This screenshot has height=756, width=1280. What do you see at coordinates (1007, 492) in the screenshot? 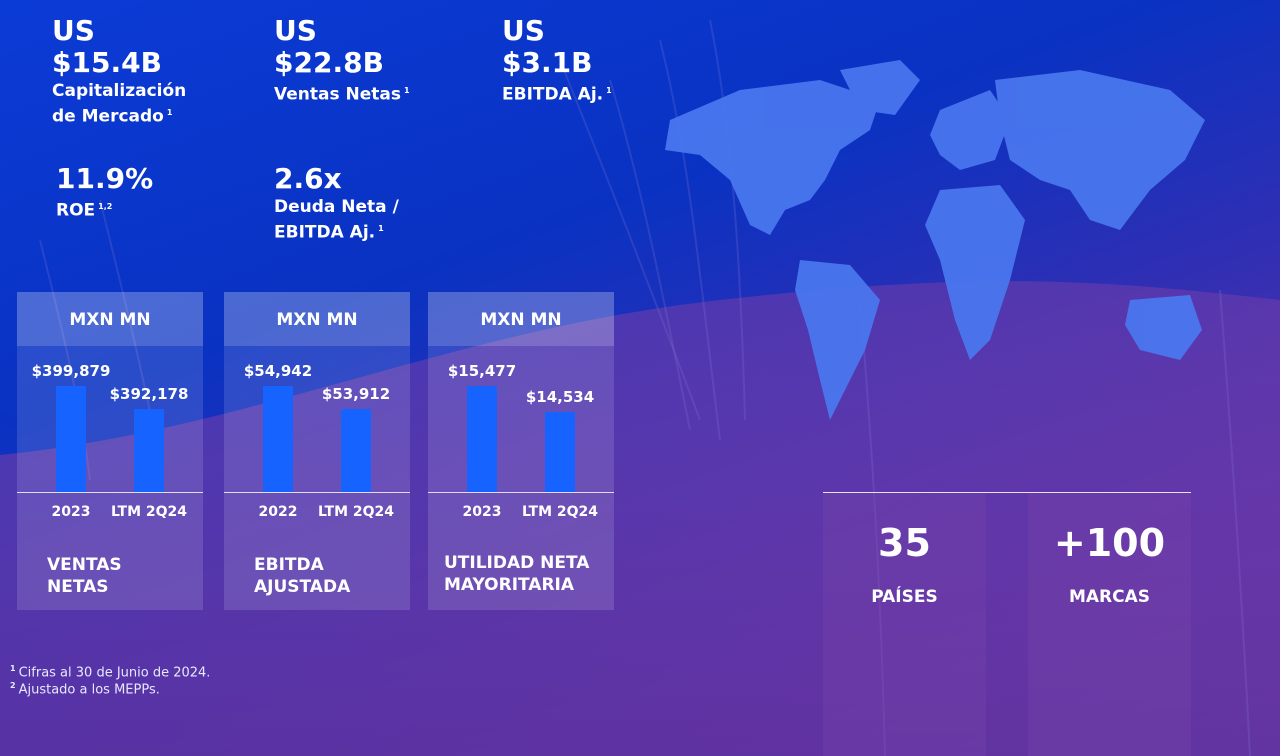
I see `stats-divider` at bounding box center [1007, 492].